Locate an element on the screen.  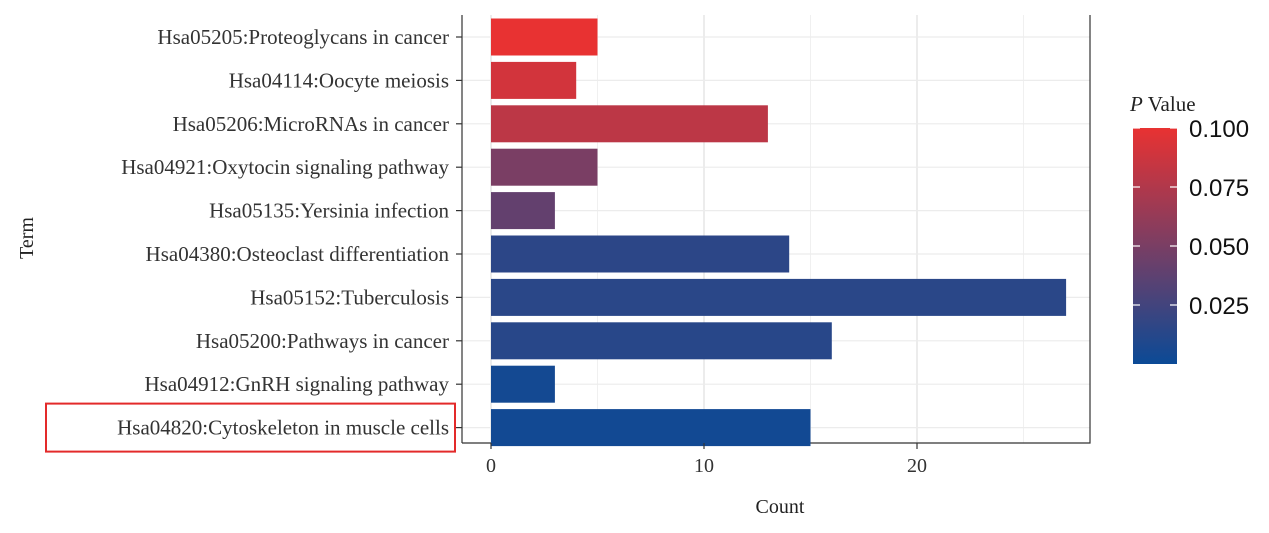
y-tick-label: Hsa05200:Pathways in cancer is located at coordinates (322, 341).